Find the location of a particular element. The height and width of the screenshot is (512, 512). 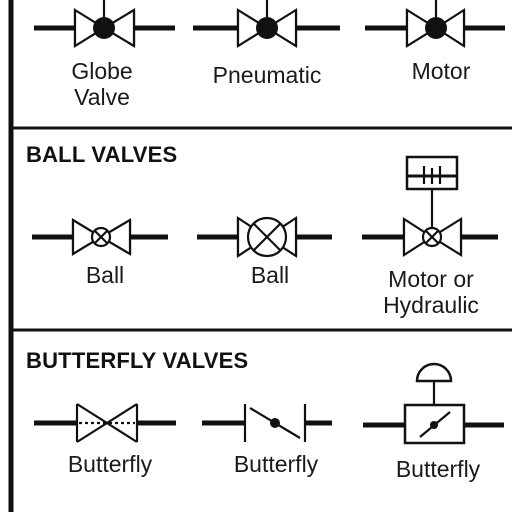

butterfly-valve-alt-icon is located at coordinates (267, 423).